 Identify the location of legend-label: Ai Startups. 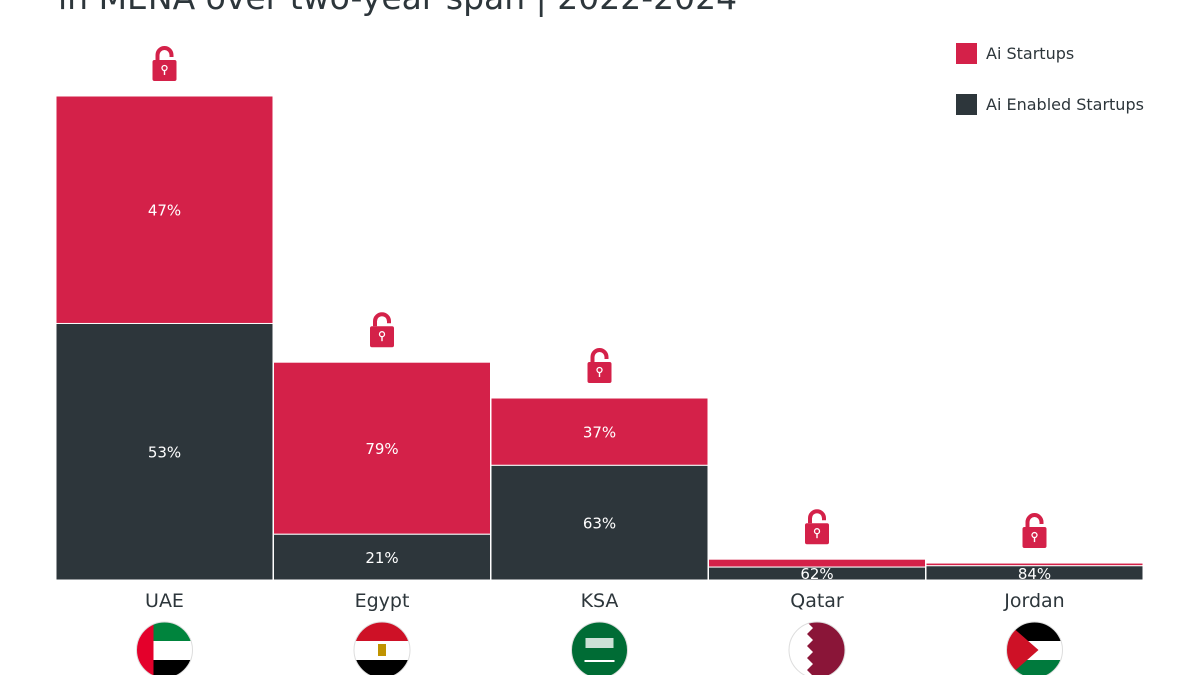
(1030, 53).